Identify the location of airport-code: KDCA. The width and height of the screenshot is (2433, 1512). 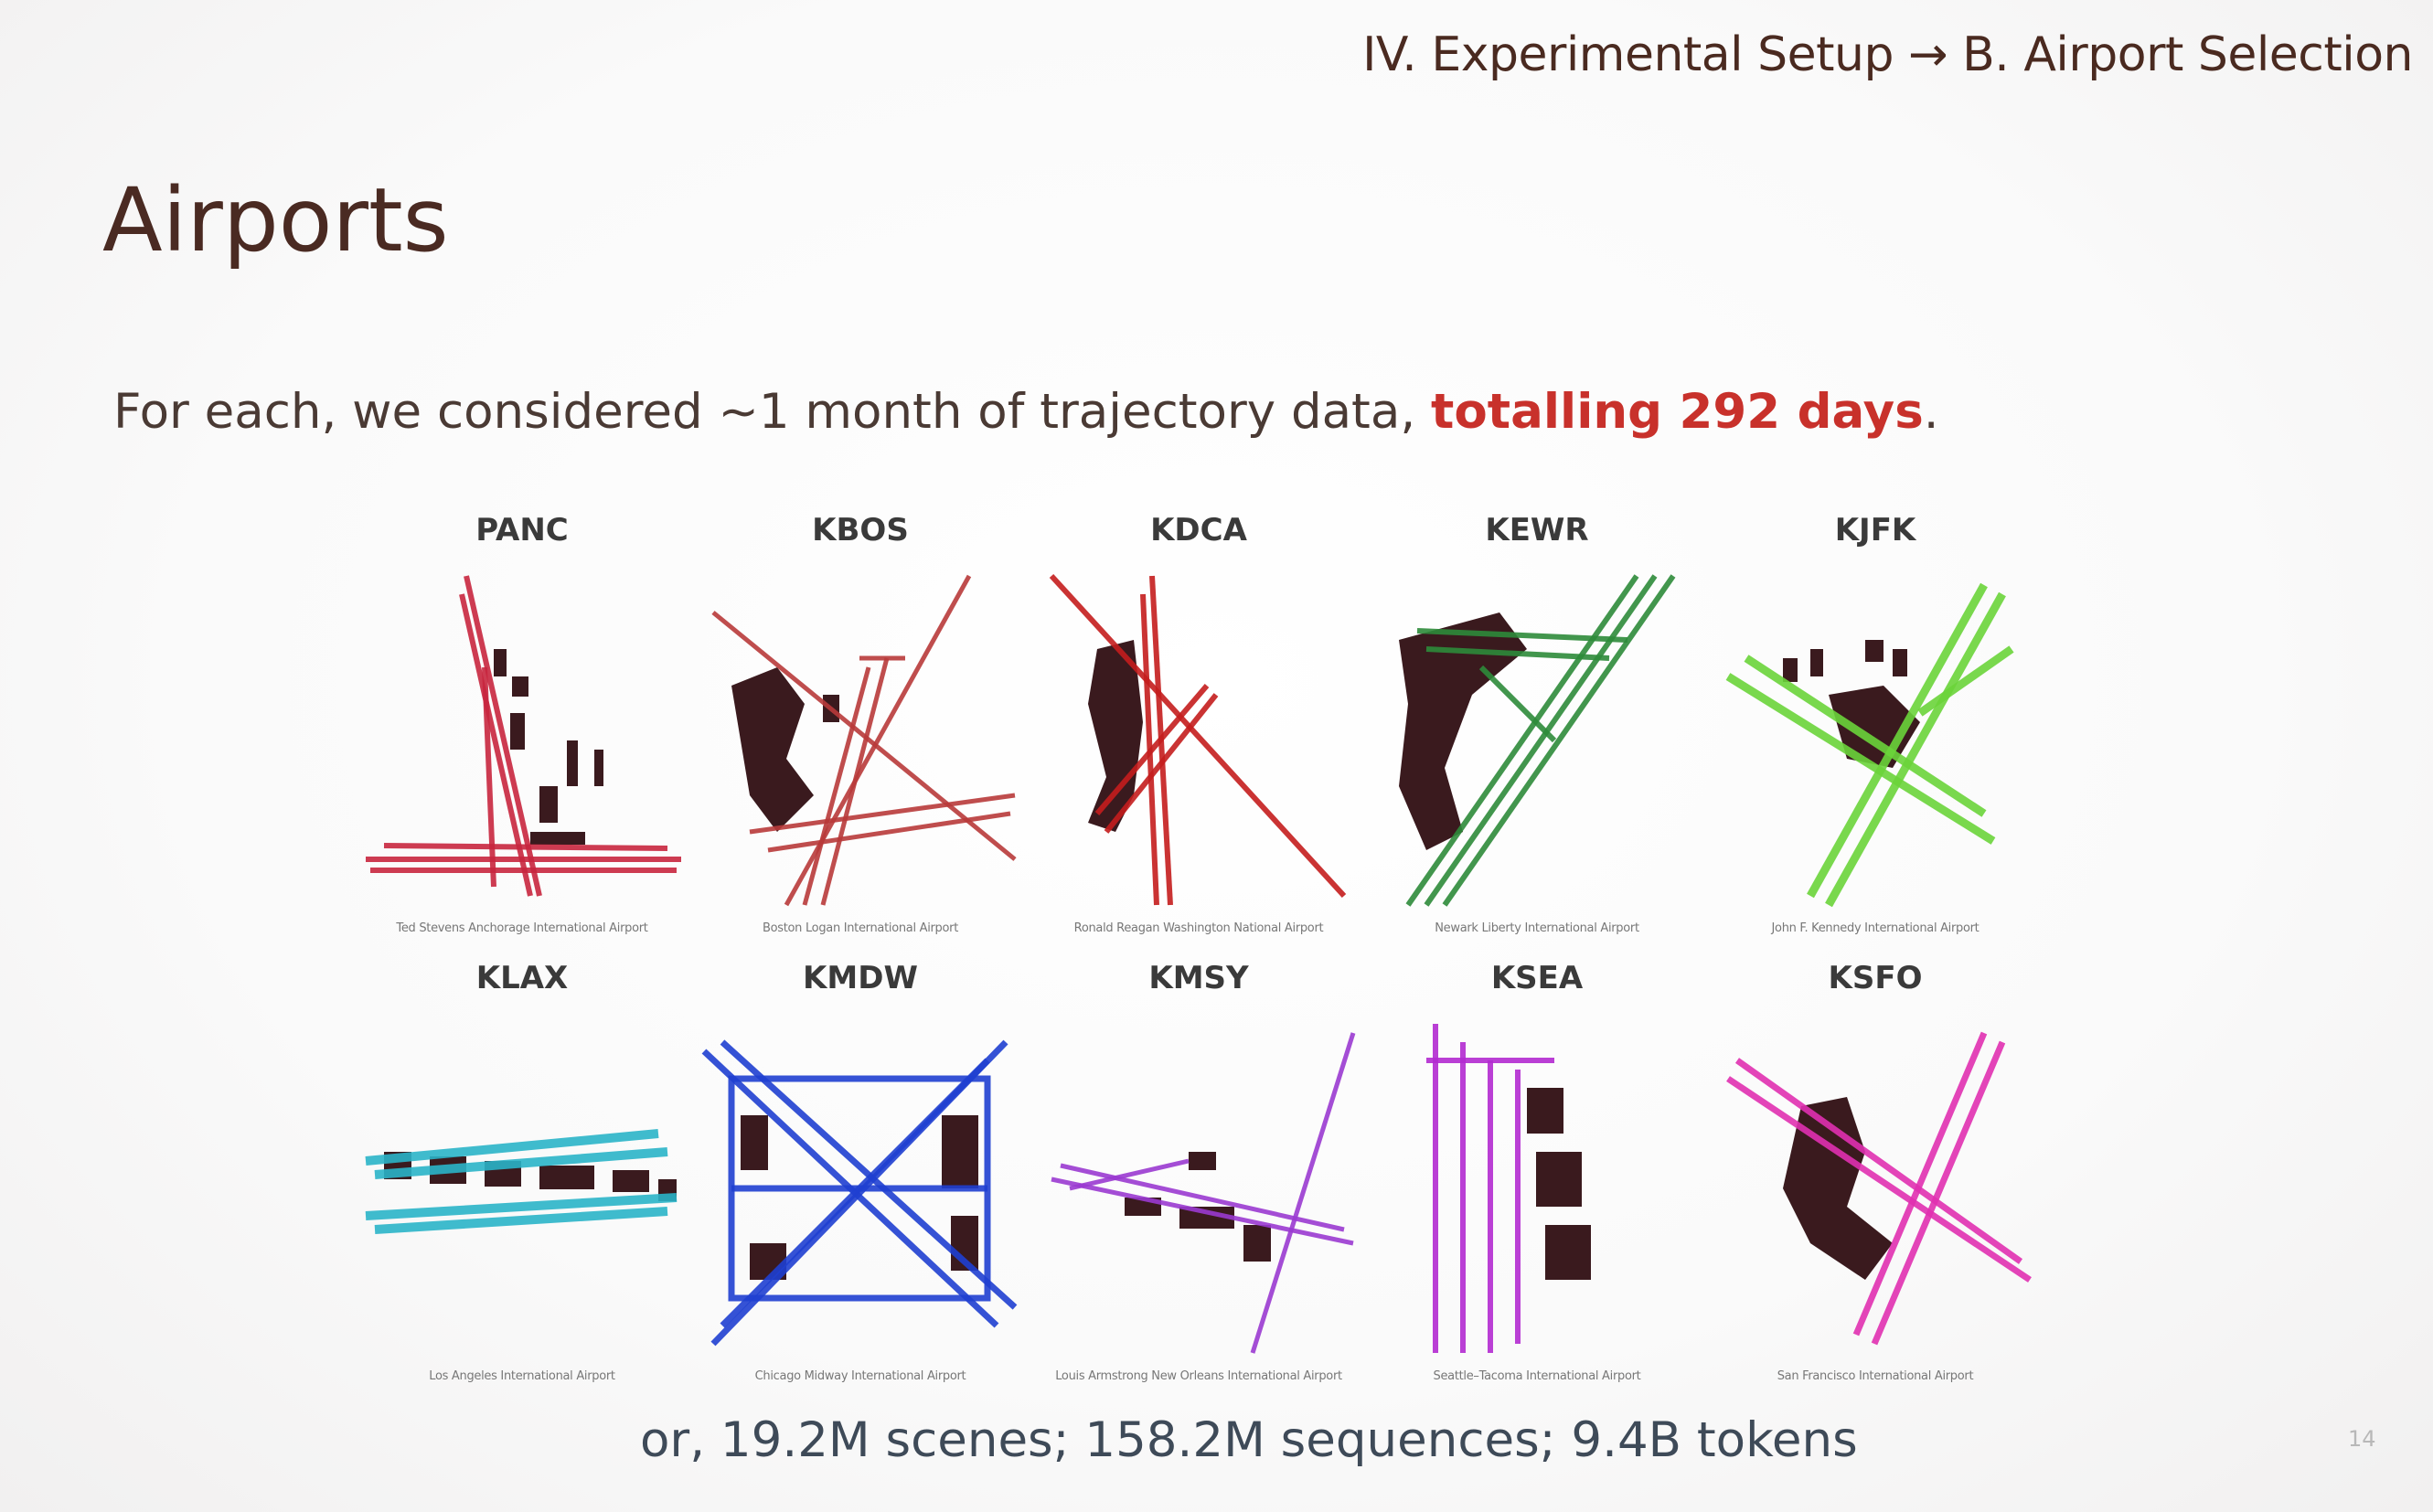
(1198, 530).